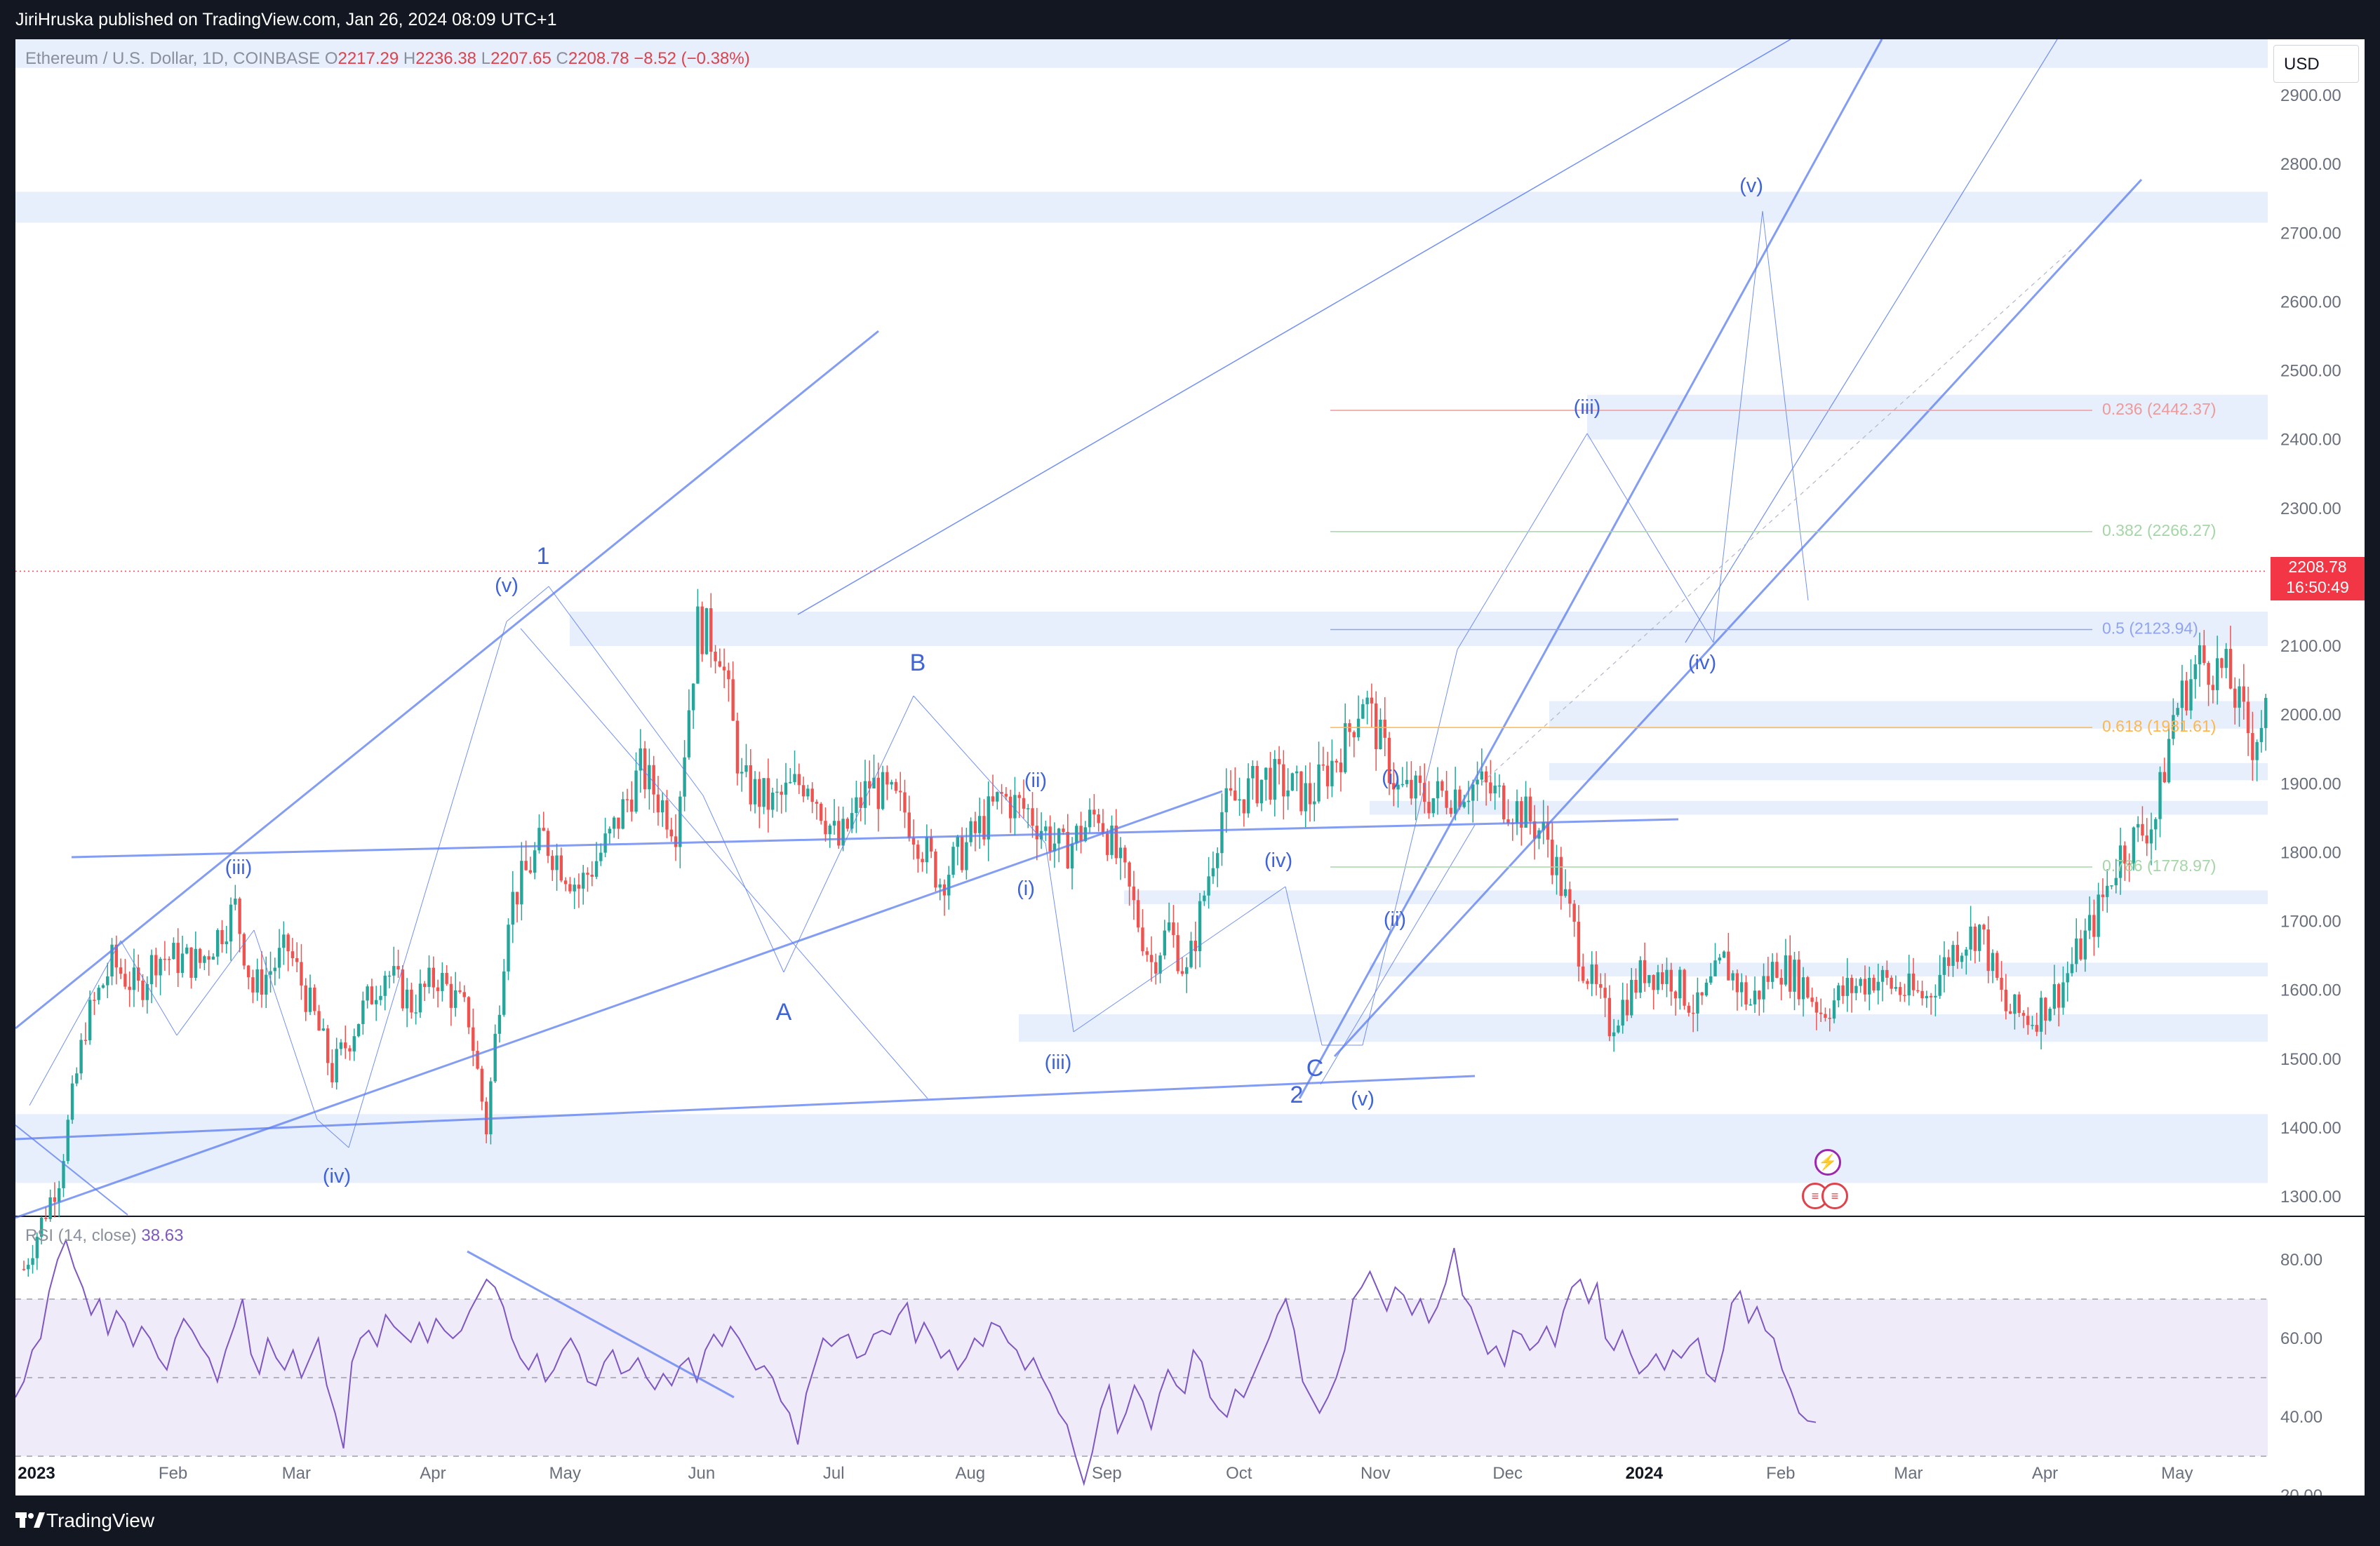 The height and width of the screenshot is (1546, 2380). Describe the element at coordinates (2316, 64) in the screenshot. I see `currency-selector: USD` at that location.